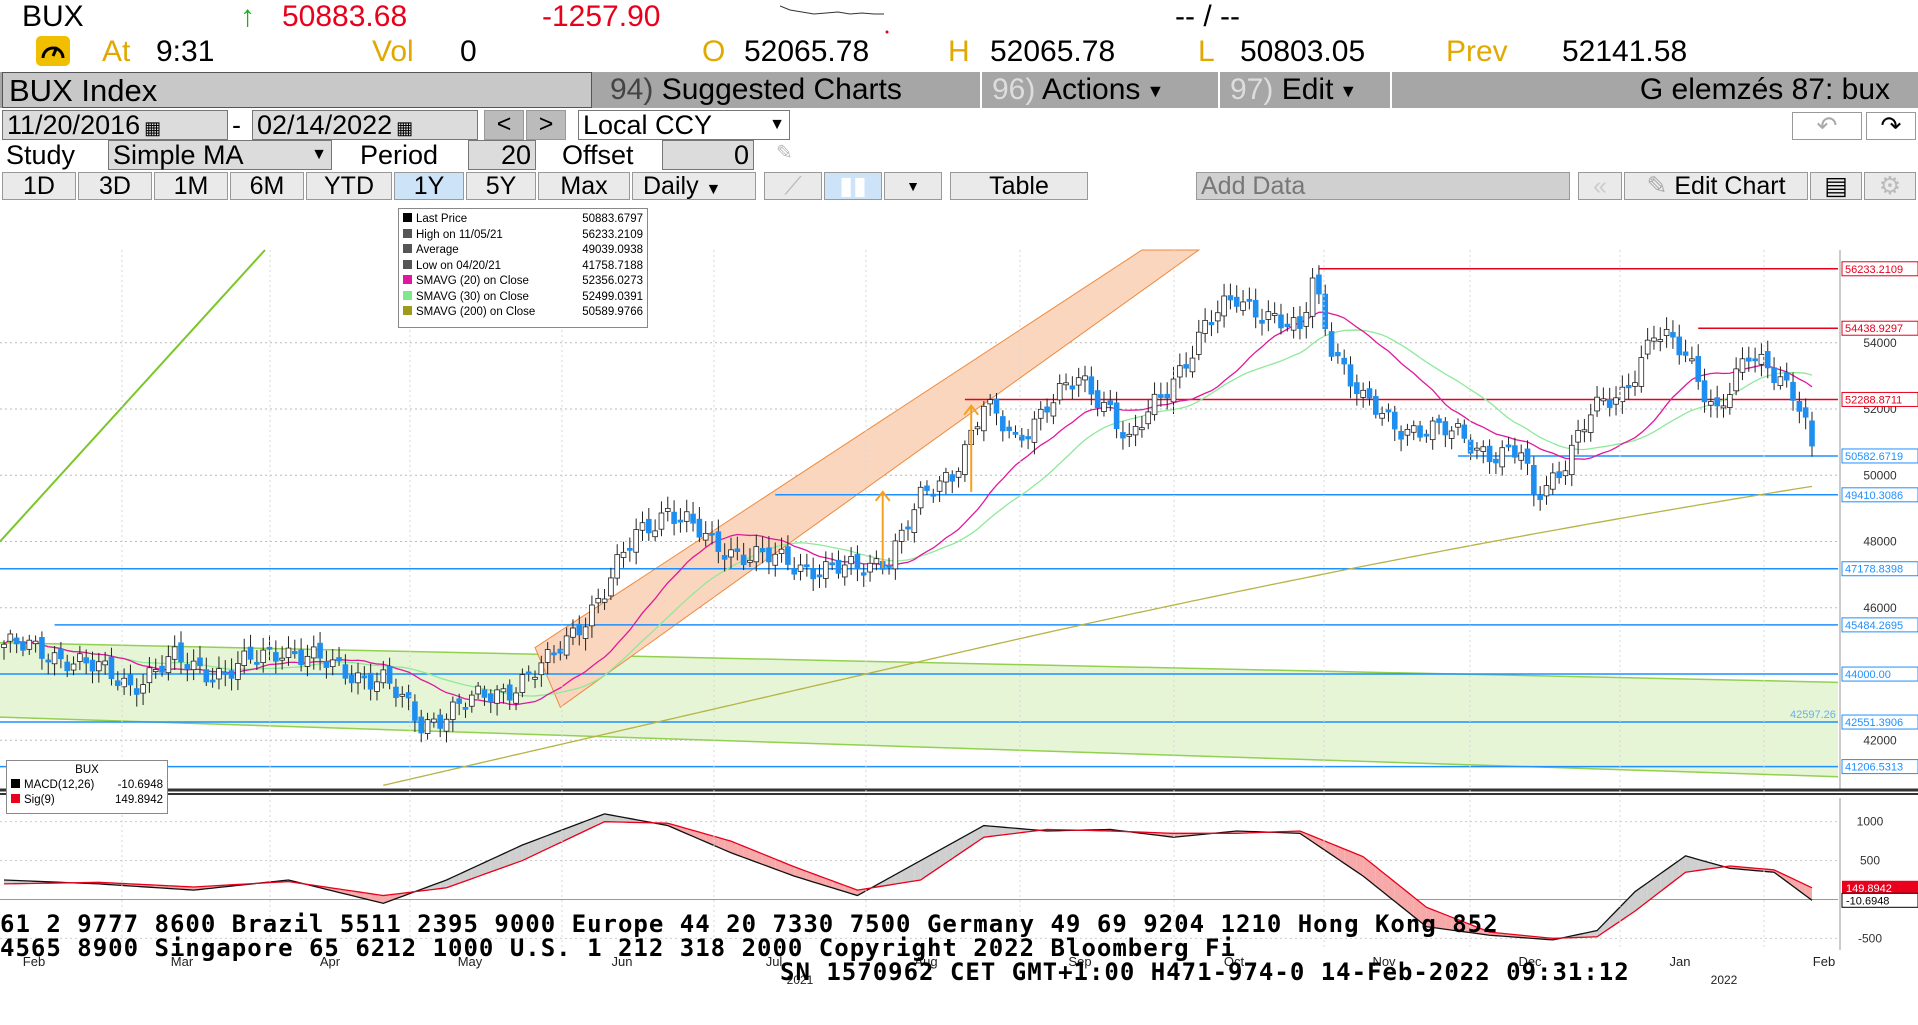 This screenshot has height=1025, width=1918. Describe the element at coordinates (504, 125) in the screenshot. I see `prev-period-button: <` at that location.